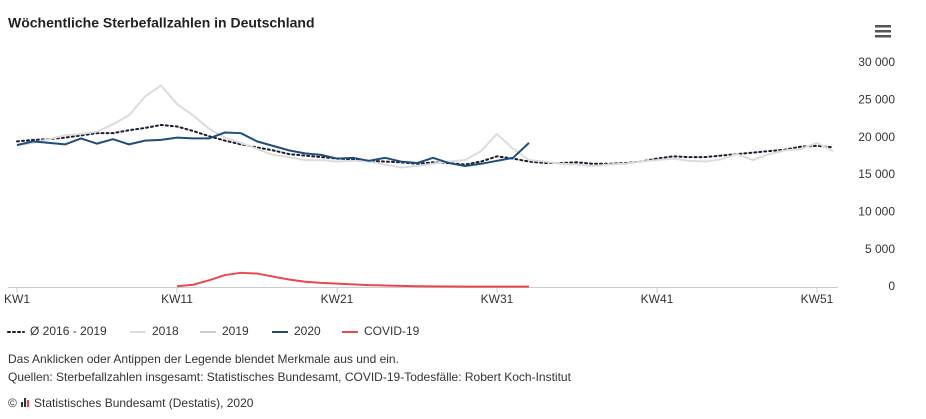  I want to click on legend-item: 2019, so click(224, 331).